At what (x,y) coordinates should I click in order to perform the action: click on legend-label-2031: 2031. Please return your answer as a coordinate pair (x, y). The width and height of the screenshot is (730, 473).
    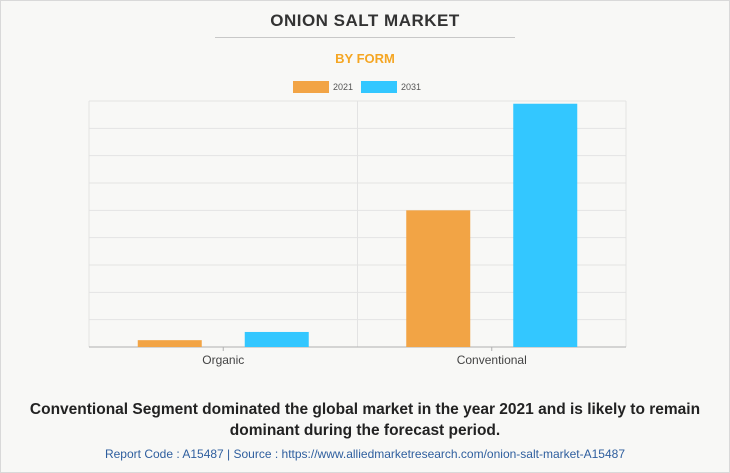
    Looking at the image, I should click on (411, 87).